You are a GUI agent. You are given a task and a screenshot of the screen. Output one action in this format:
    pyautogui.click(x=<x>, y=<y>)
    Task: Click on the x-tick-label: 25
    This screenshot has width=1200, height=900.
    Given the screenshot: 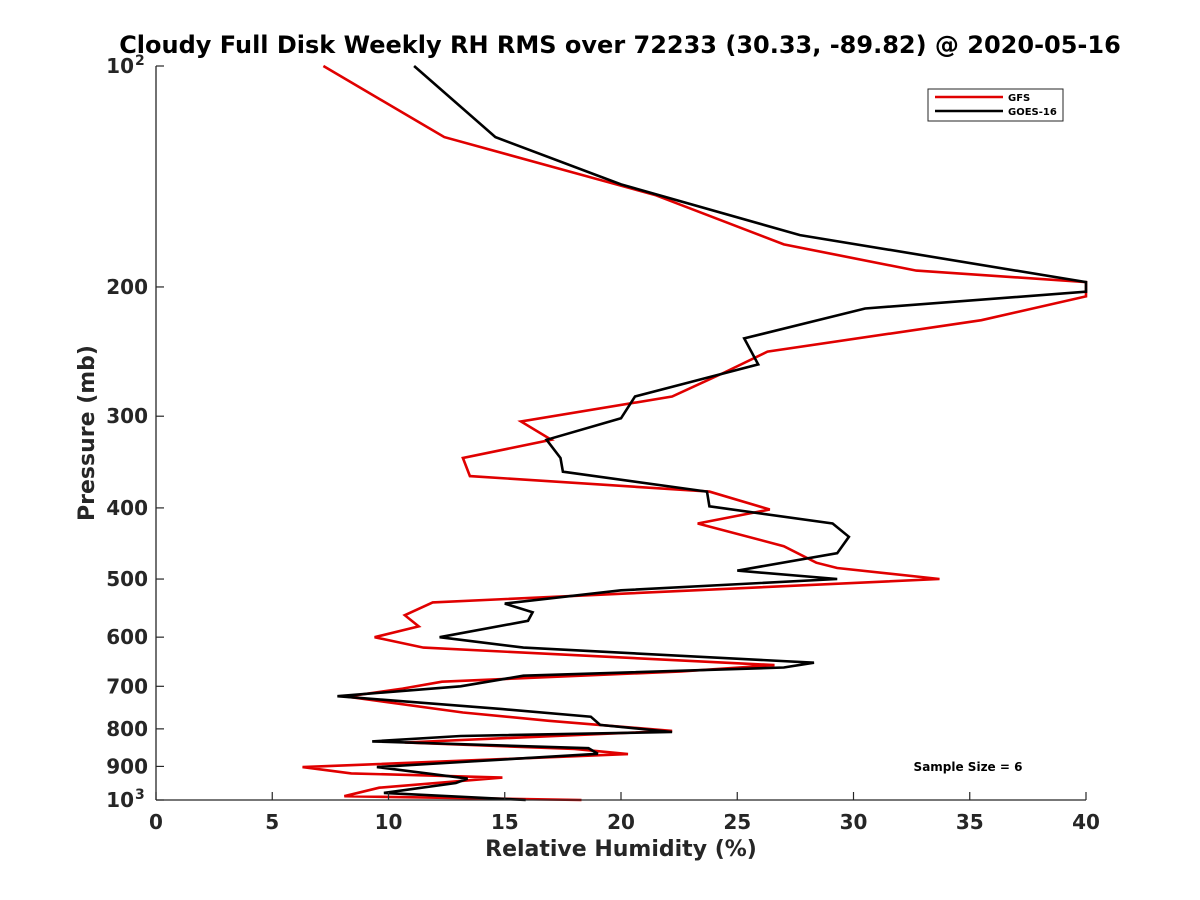 What is the action you would take?
    pyautogui.click(x=737, y=822)
    